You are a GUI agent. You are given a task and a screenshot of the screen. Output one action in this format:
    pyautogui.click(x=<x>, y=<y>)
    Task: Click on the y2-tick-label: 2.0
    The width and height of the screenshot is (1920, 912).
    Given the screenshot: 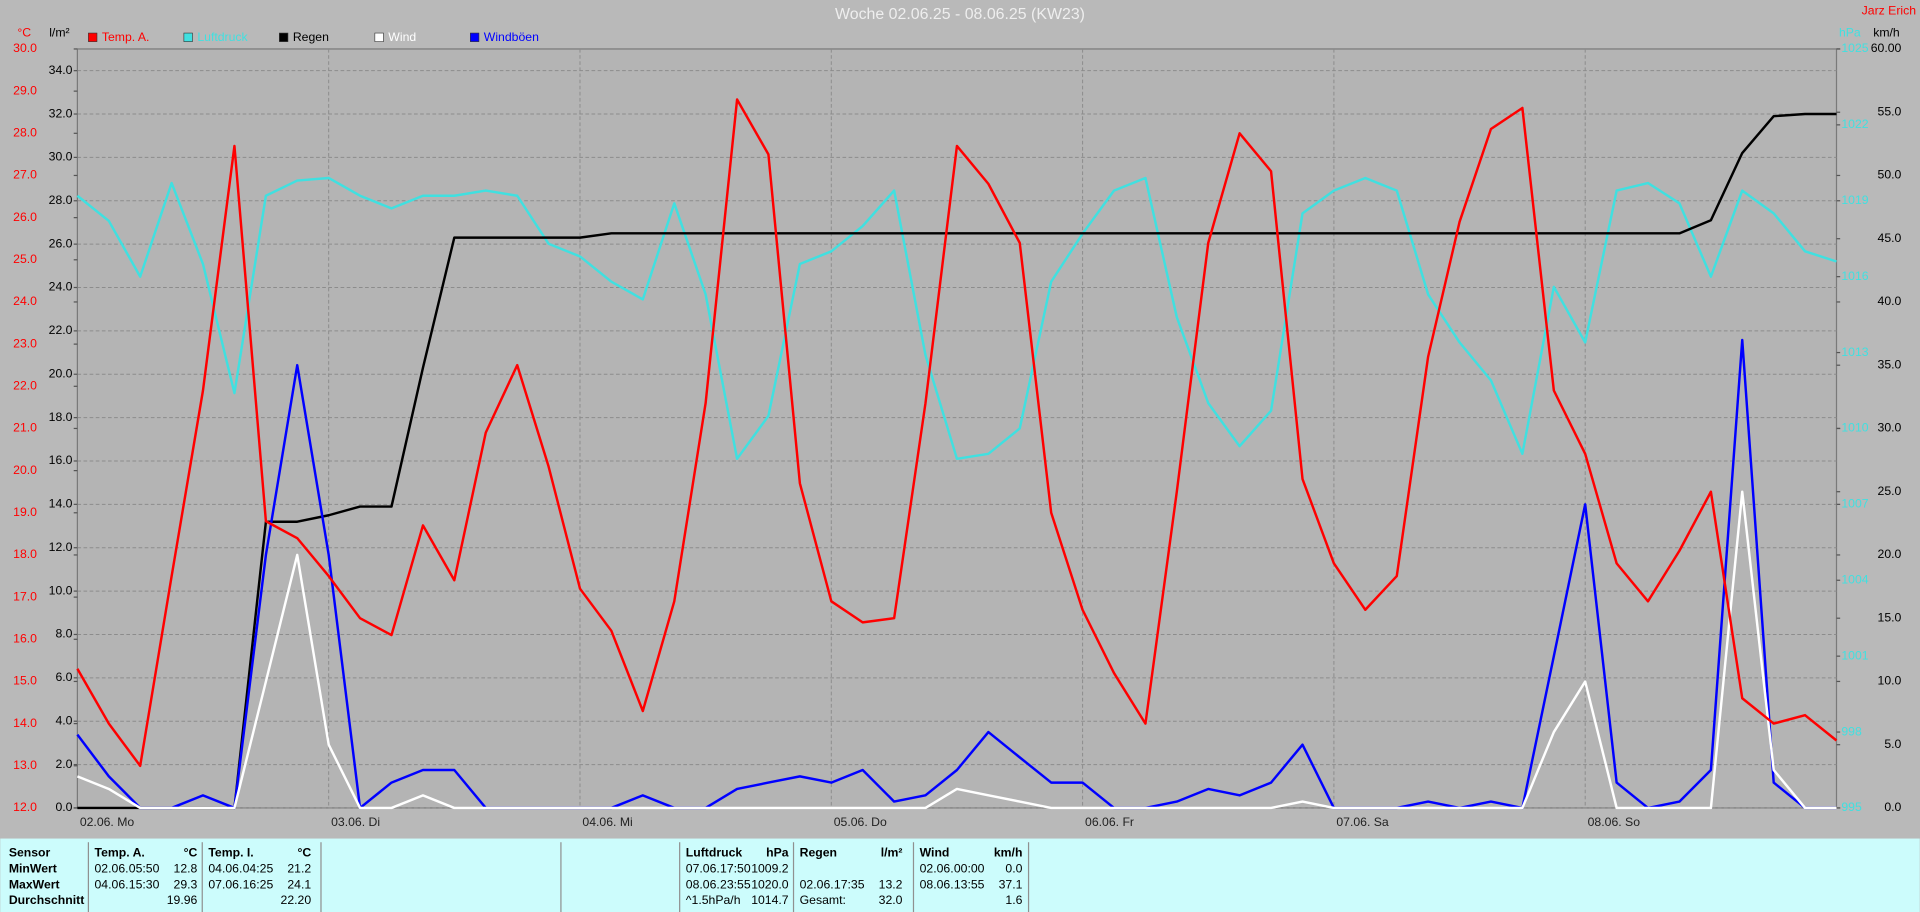 What is the action you would take?
    pyautogui.click(x=63, y=764)
    